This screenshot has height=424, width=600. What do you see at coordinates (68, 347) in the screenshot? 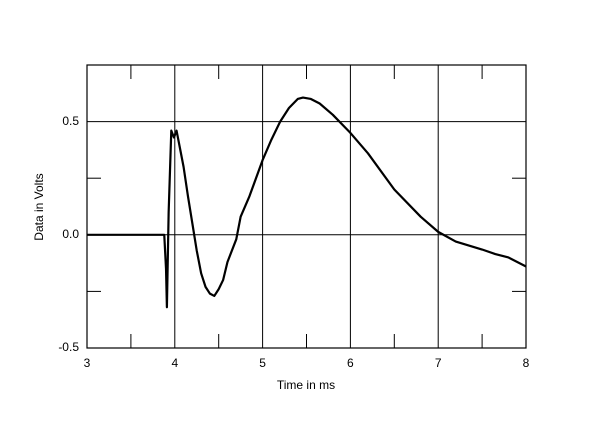
I see `y-tick-label: -0.5` at bounding box center [68, 347].